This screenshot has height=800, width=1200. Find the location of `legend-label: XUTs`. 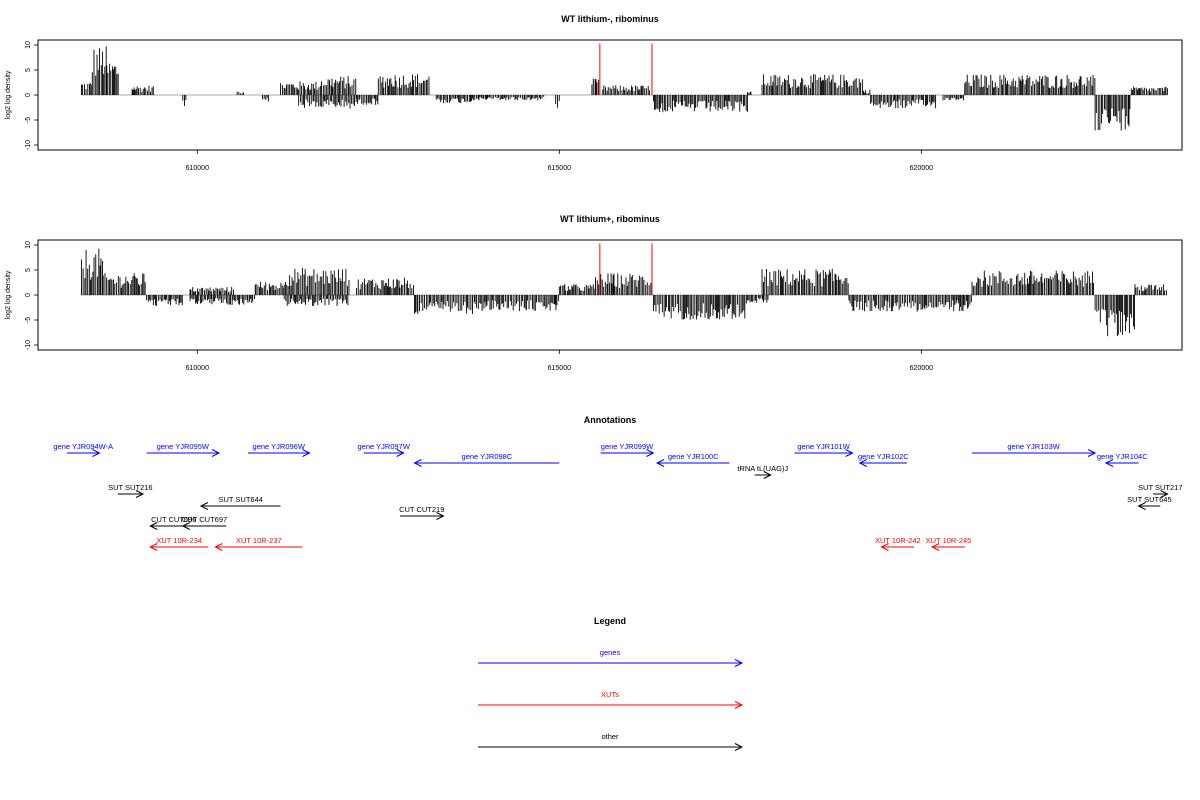

legend-label: XUTs is located at coordinates (610, 694).